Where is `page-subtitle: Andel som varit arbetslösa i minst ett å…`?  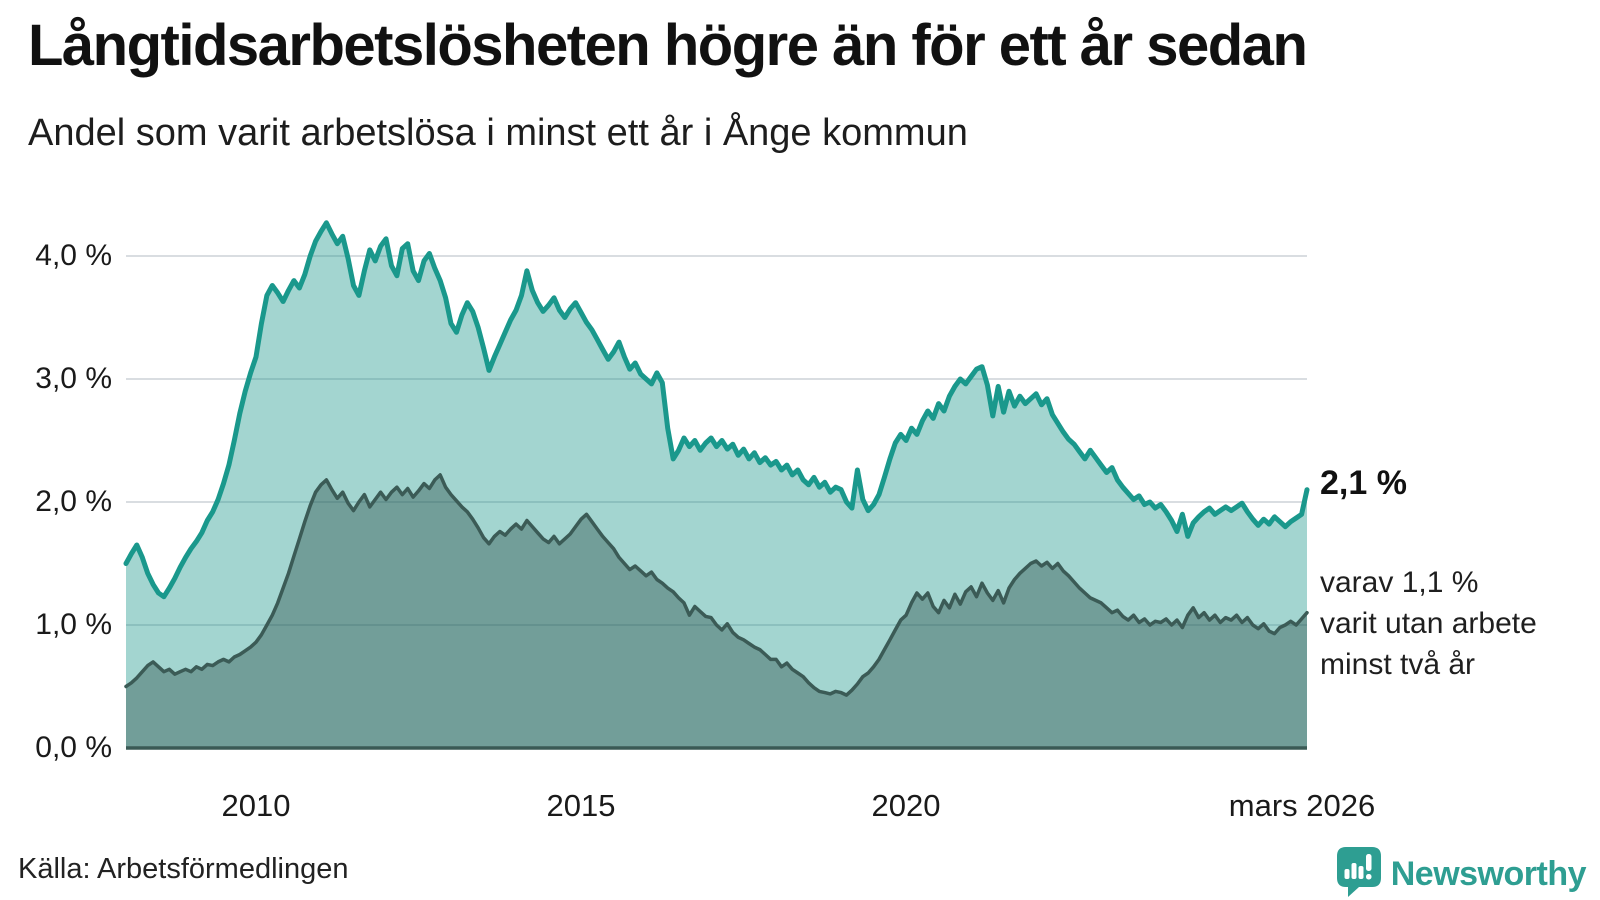 page-subtitle: Andel som varit arbetslösa i minst ett å… is located at coordinates (498, 133).